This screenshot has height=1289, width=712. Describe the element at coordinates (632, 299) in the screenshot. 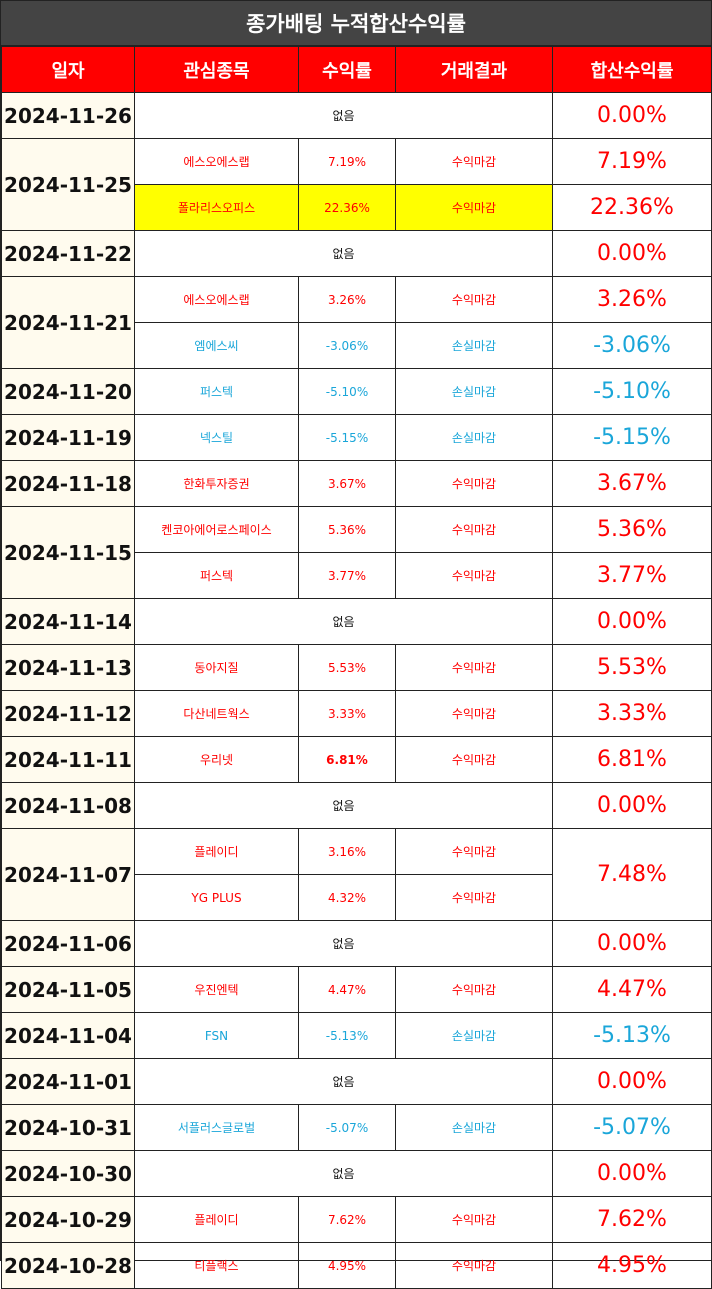

I see `total-return-cell: 3.26%` at that location.